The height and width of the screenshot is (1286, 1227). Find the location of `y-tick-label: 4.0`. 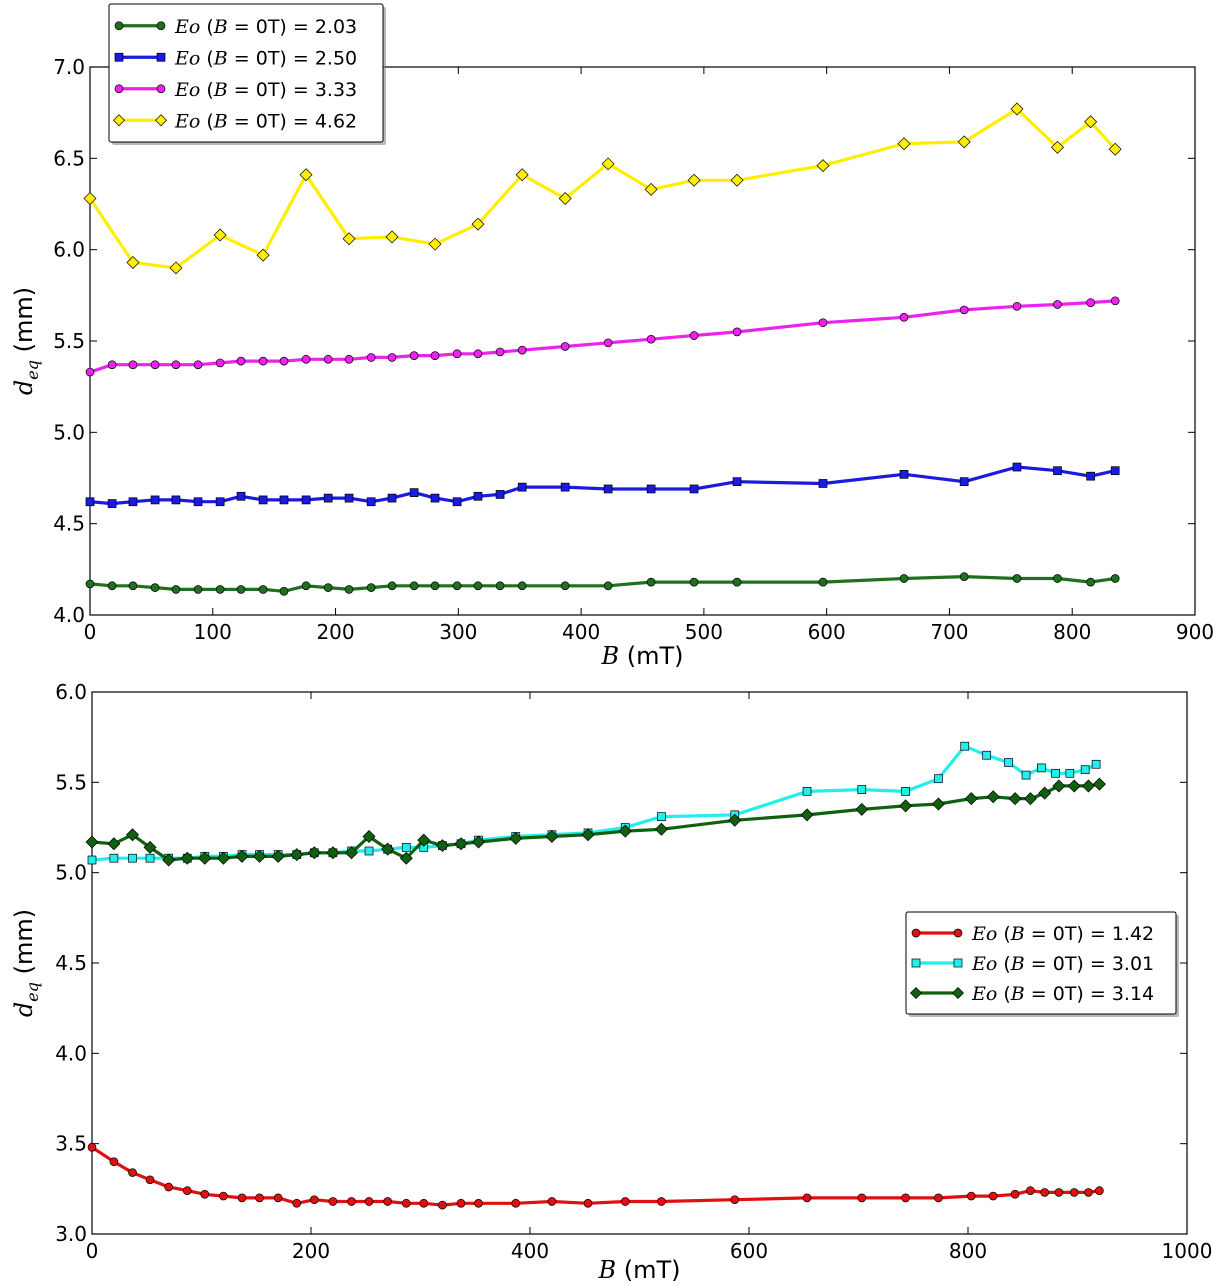

y-tick-label: 4.0 is located at coordinates (71, 1053).